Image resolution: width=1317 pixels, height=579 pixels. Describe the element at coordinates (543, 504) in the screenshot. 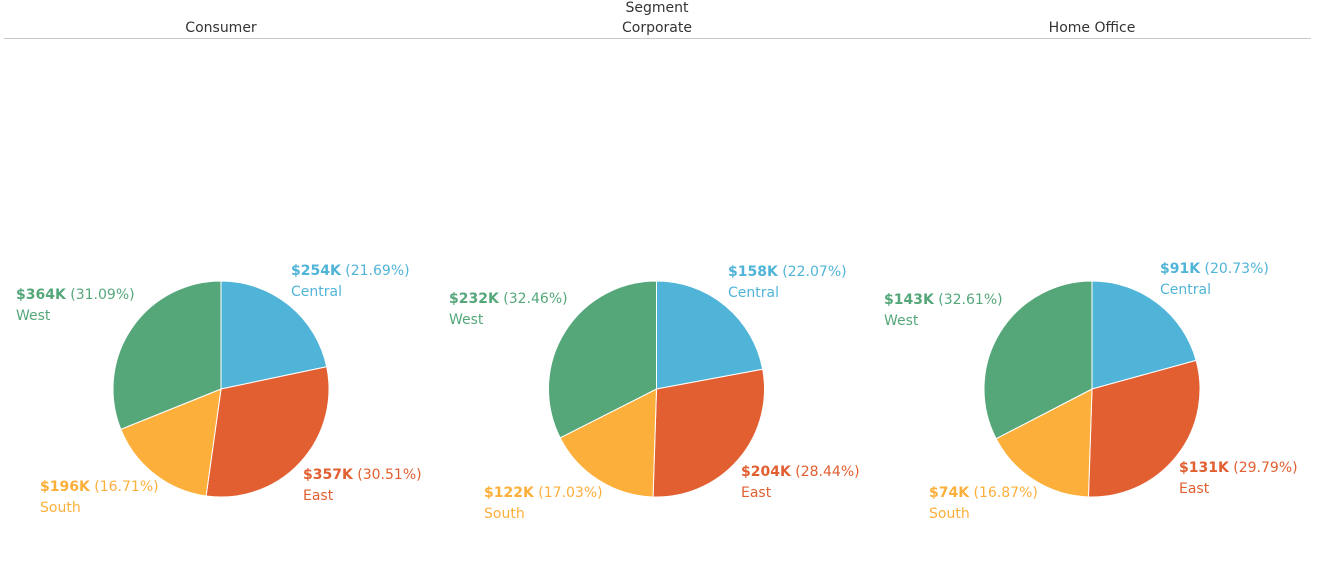

I see `slice-label-corporate-south: $122K (17.03%) South` at that location.